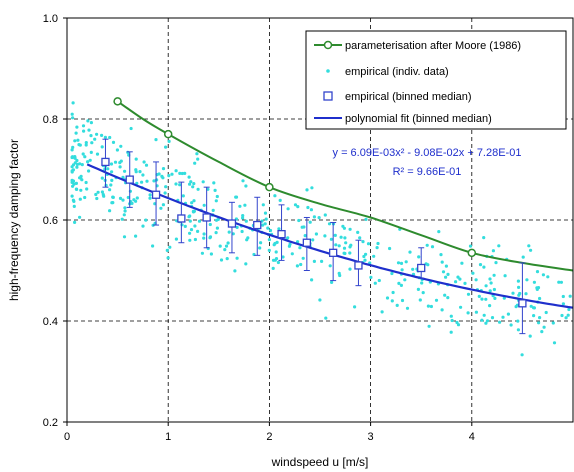  What do you see at coordinates (328, 96) in the screenshot?
I see `legend-binned-swatch` at bounding box center [328, 96].